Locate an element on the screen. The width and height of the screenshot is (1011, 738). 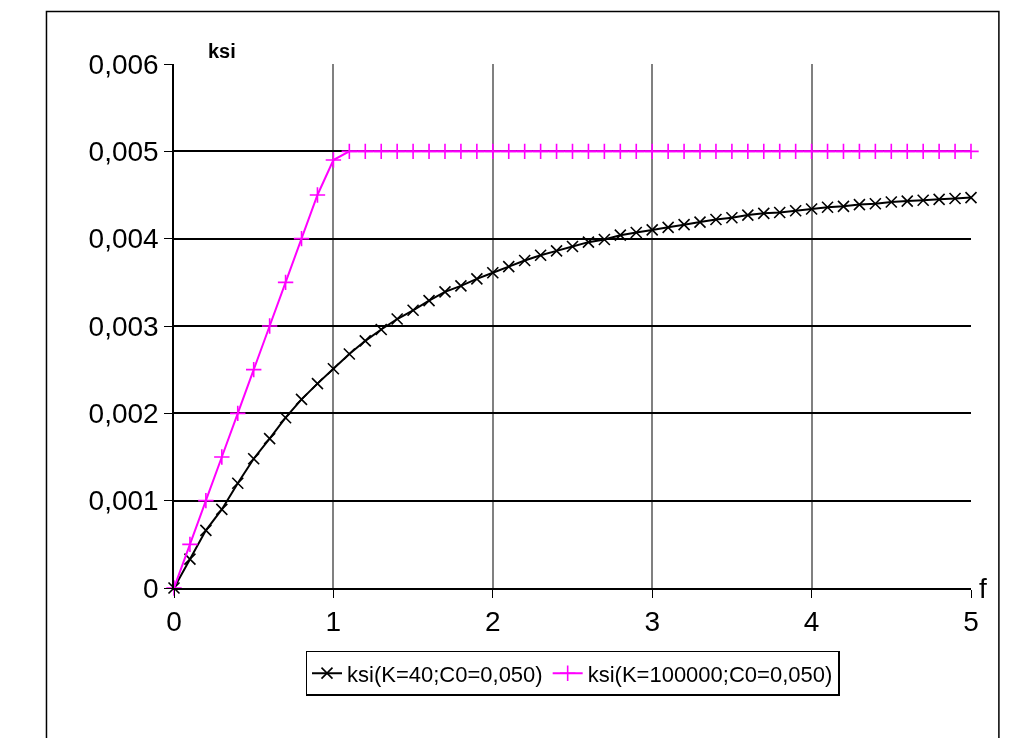
x-tick-label: 1 is located at coordinates (333, 622).